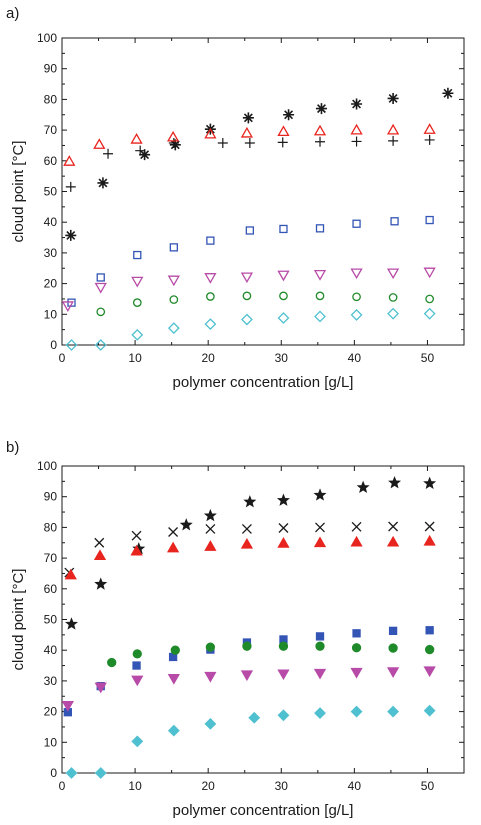 Image resolution: width=481 pixels, height=825 pixels. What do you see at coordinates (51, 161) in the screenshot?
I see `y-tick-label: 60` at bounding box center [51, 161].